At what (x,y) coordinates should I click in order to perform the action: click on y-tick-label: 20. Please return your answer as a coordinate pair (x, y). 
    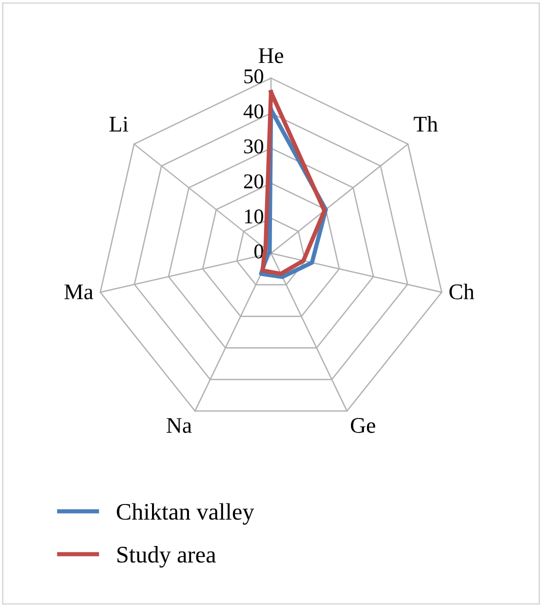
    Looking at the image, I should click on (254, 181).